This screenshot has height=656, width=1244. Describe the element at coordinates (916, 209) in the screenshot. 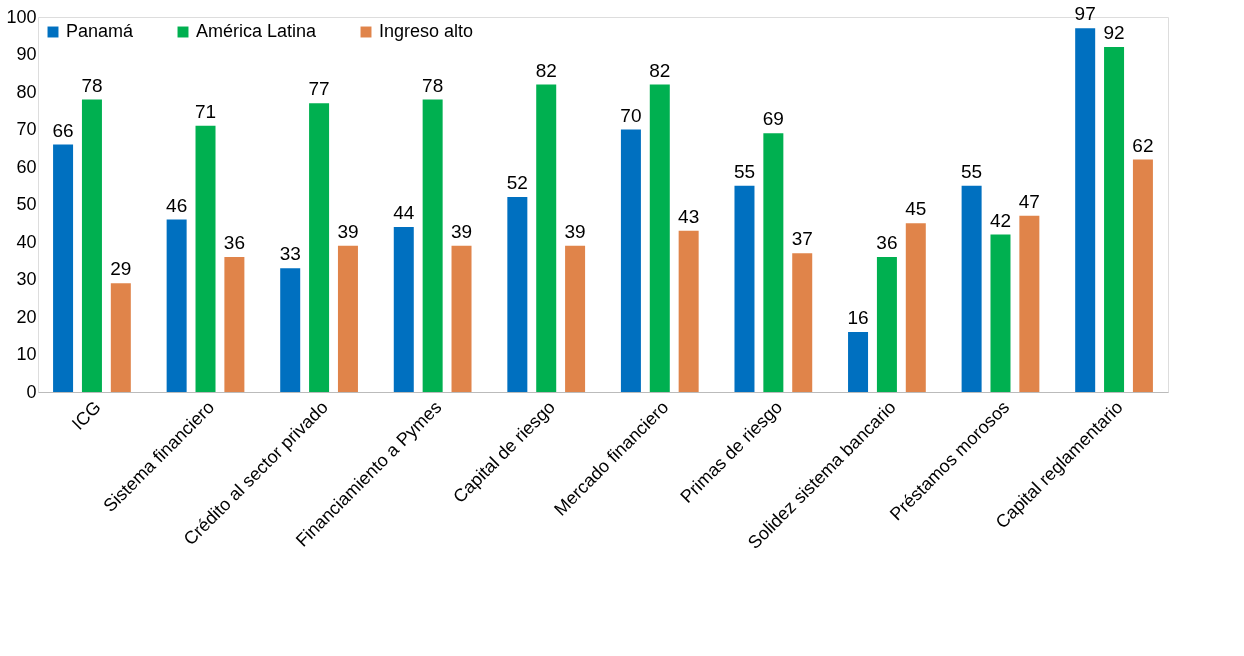

I see `data-label: 45` at that location.